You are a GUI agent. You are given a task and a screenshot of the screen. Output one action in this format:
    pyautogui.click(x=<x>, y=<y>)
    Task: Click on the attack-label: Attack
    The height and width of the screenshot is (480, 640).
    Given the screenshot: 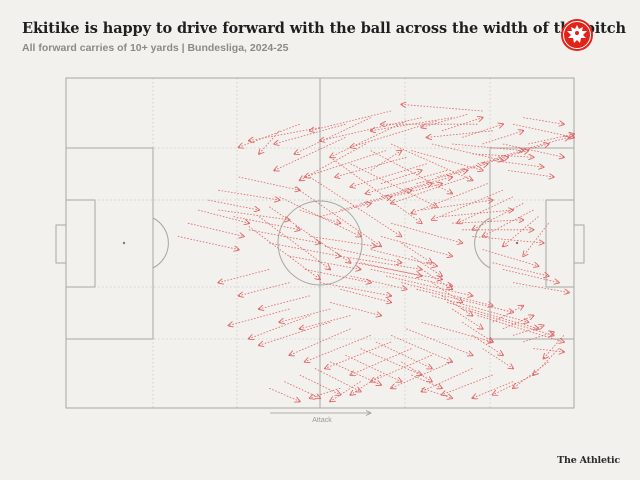 What is the action you would take?
    pyautogui.click(x=322, y=420)
    